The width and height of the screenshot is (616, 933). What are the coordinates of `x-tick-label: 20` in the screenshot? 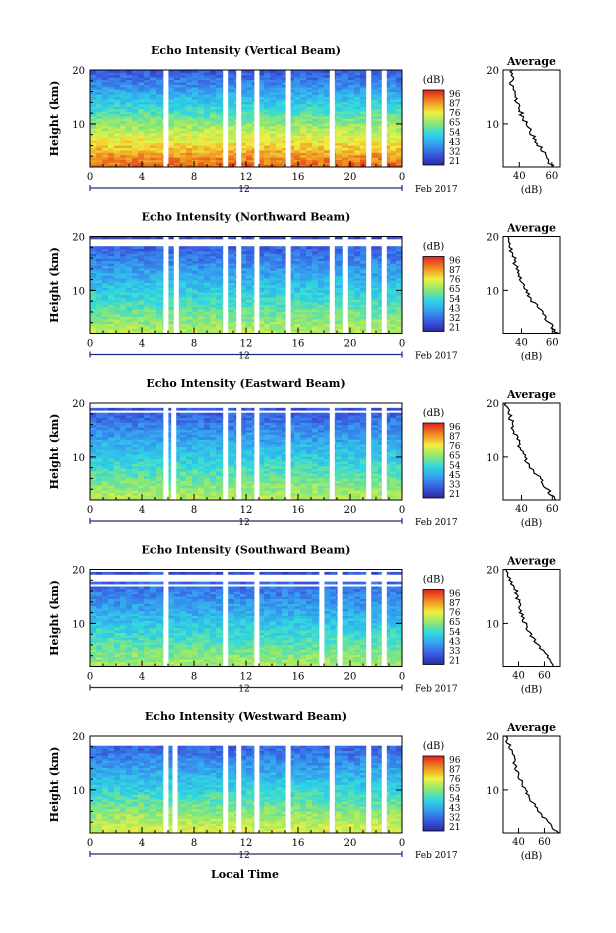 It's located at (350, 344).